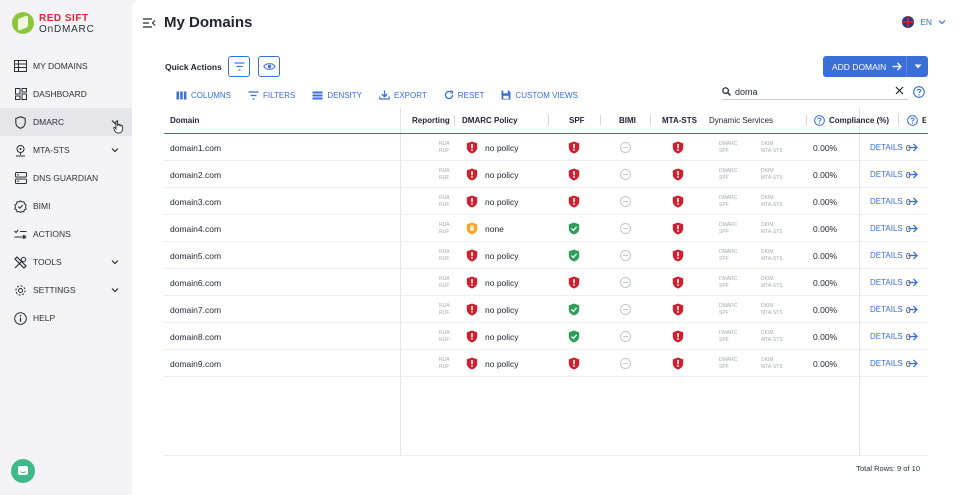 Image resolution: width=960 pixels, height=495 pixels. What do you see at coordinates (196, 363) in the screenshot?
I see `domain-name: domain9.com` at bounding box center [196, 363].